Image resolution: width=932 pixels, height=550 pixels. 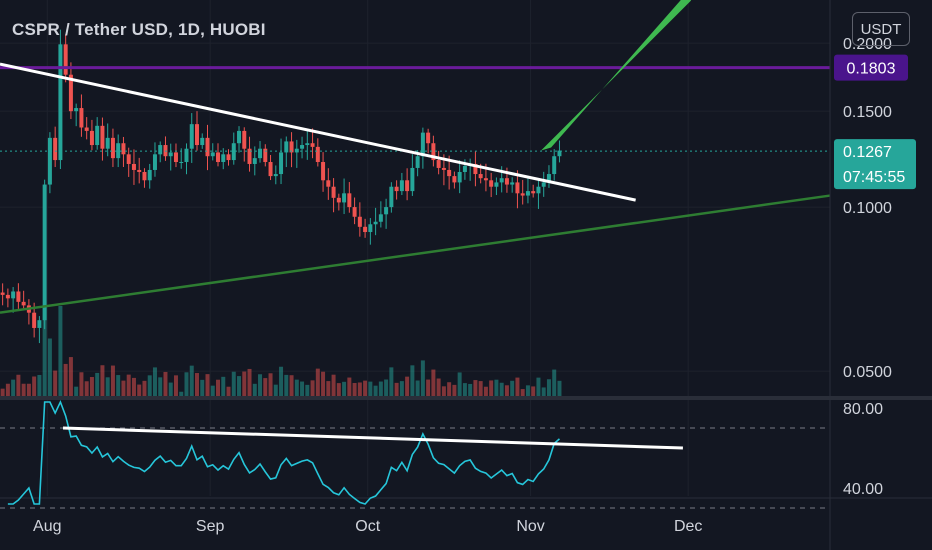 I want to click on volume-bars, so click(x=281, y=351).